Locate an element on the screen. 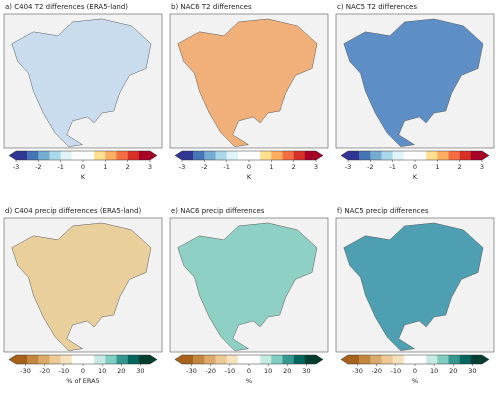 The width and height of the screenshot is (500, 401). panel-title: e) NAC6 precip differences is located at coordinates (218, 211).